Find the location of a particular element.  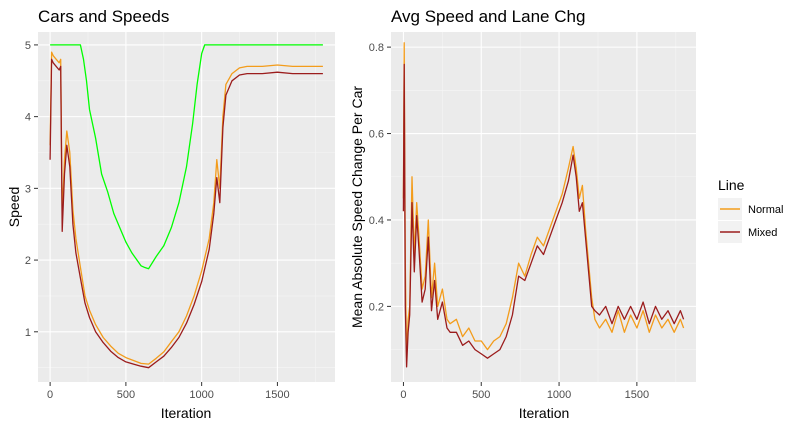

legend-item-normal: Normal is located at coordinates (750, 209).